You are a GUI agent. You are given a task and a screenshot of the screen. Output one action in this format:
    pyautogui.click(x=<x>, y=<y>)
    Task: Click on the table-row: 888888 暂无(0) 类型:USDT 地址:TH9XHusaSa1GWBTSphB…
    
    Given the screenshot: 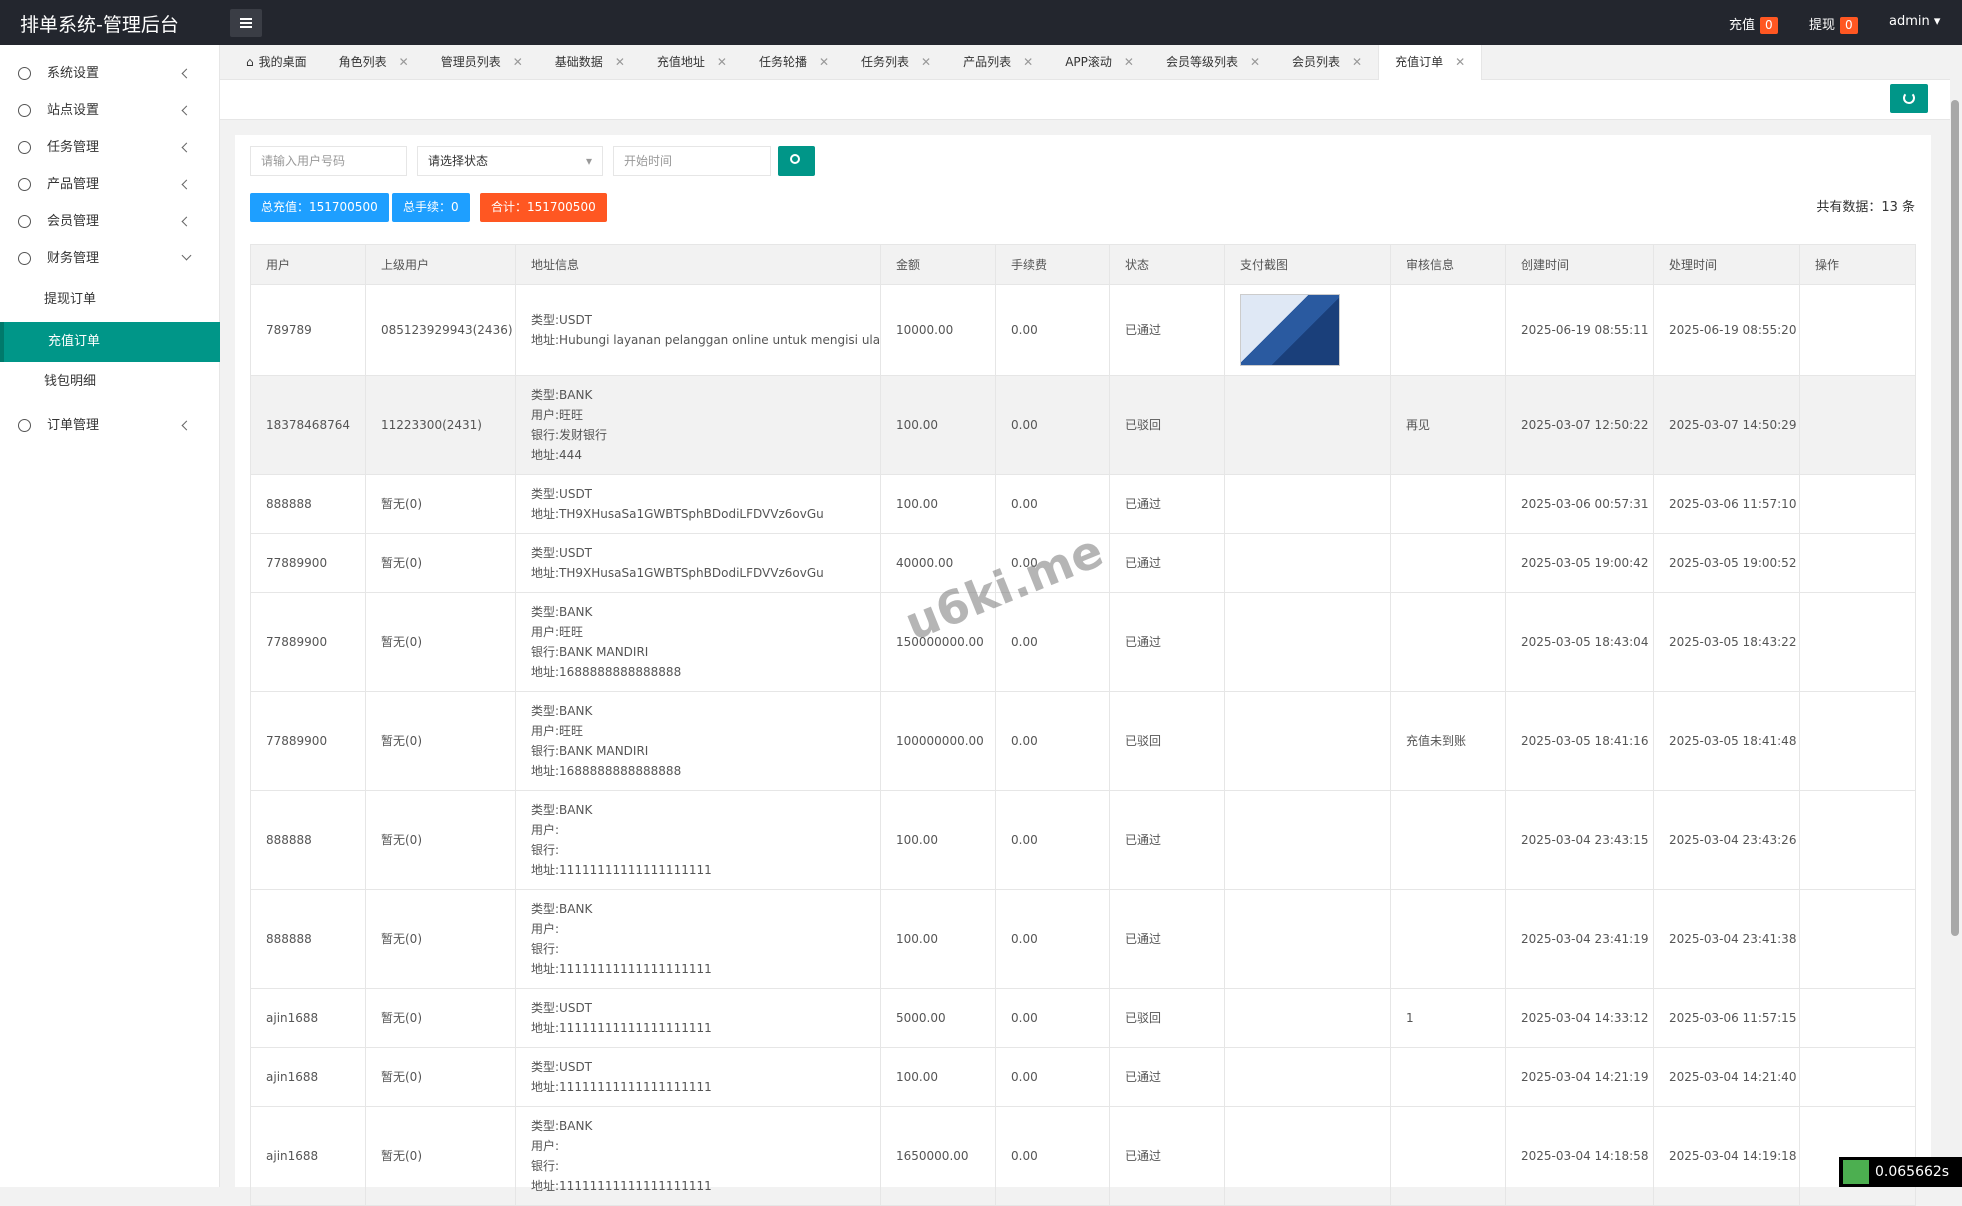 What is the action you would take?
    pyautogui.click(x=1083, y=504)
    